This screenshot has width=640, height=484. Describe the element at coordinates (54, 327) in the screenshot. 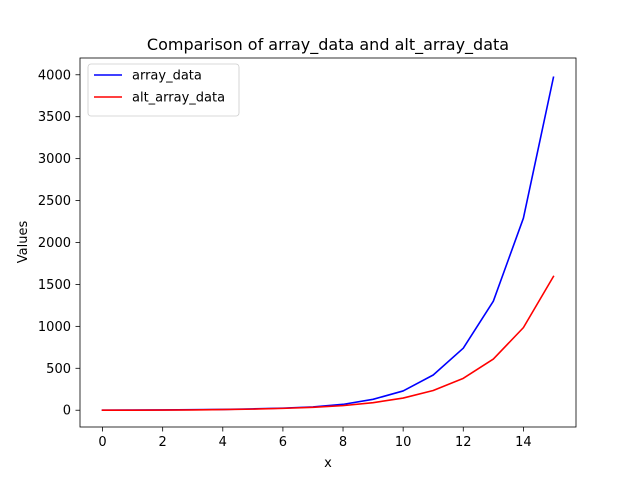

I see `y-tick-label: 1000` at that location.